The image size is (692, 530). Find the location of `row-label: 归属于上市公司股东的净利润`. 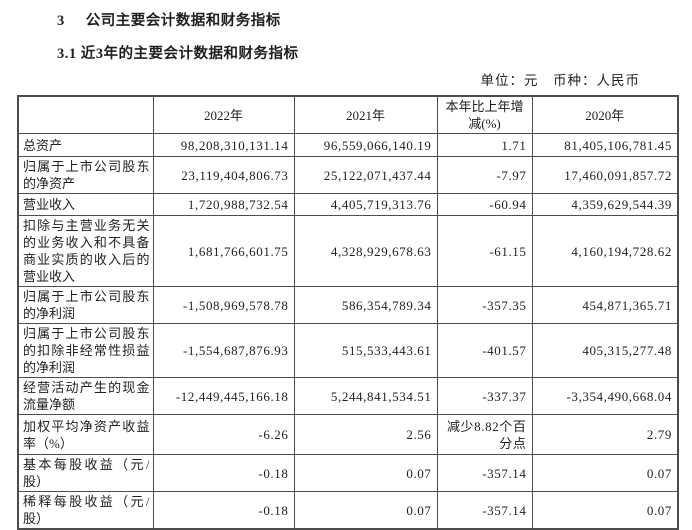

row-label: 归属于上市公司股东的净利润 is located at coordinates (85, 305).